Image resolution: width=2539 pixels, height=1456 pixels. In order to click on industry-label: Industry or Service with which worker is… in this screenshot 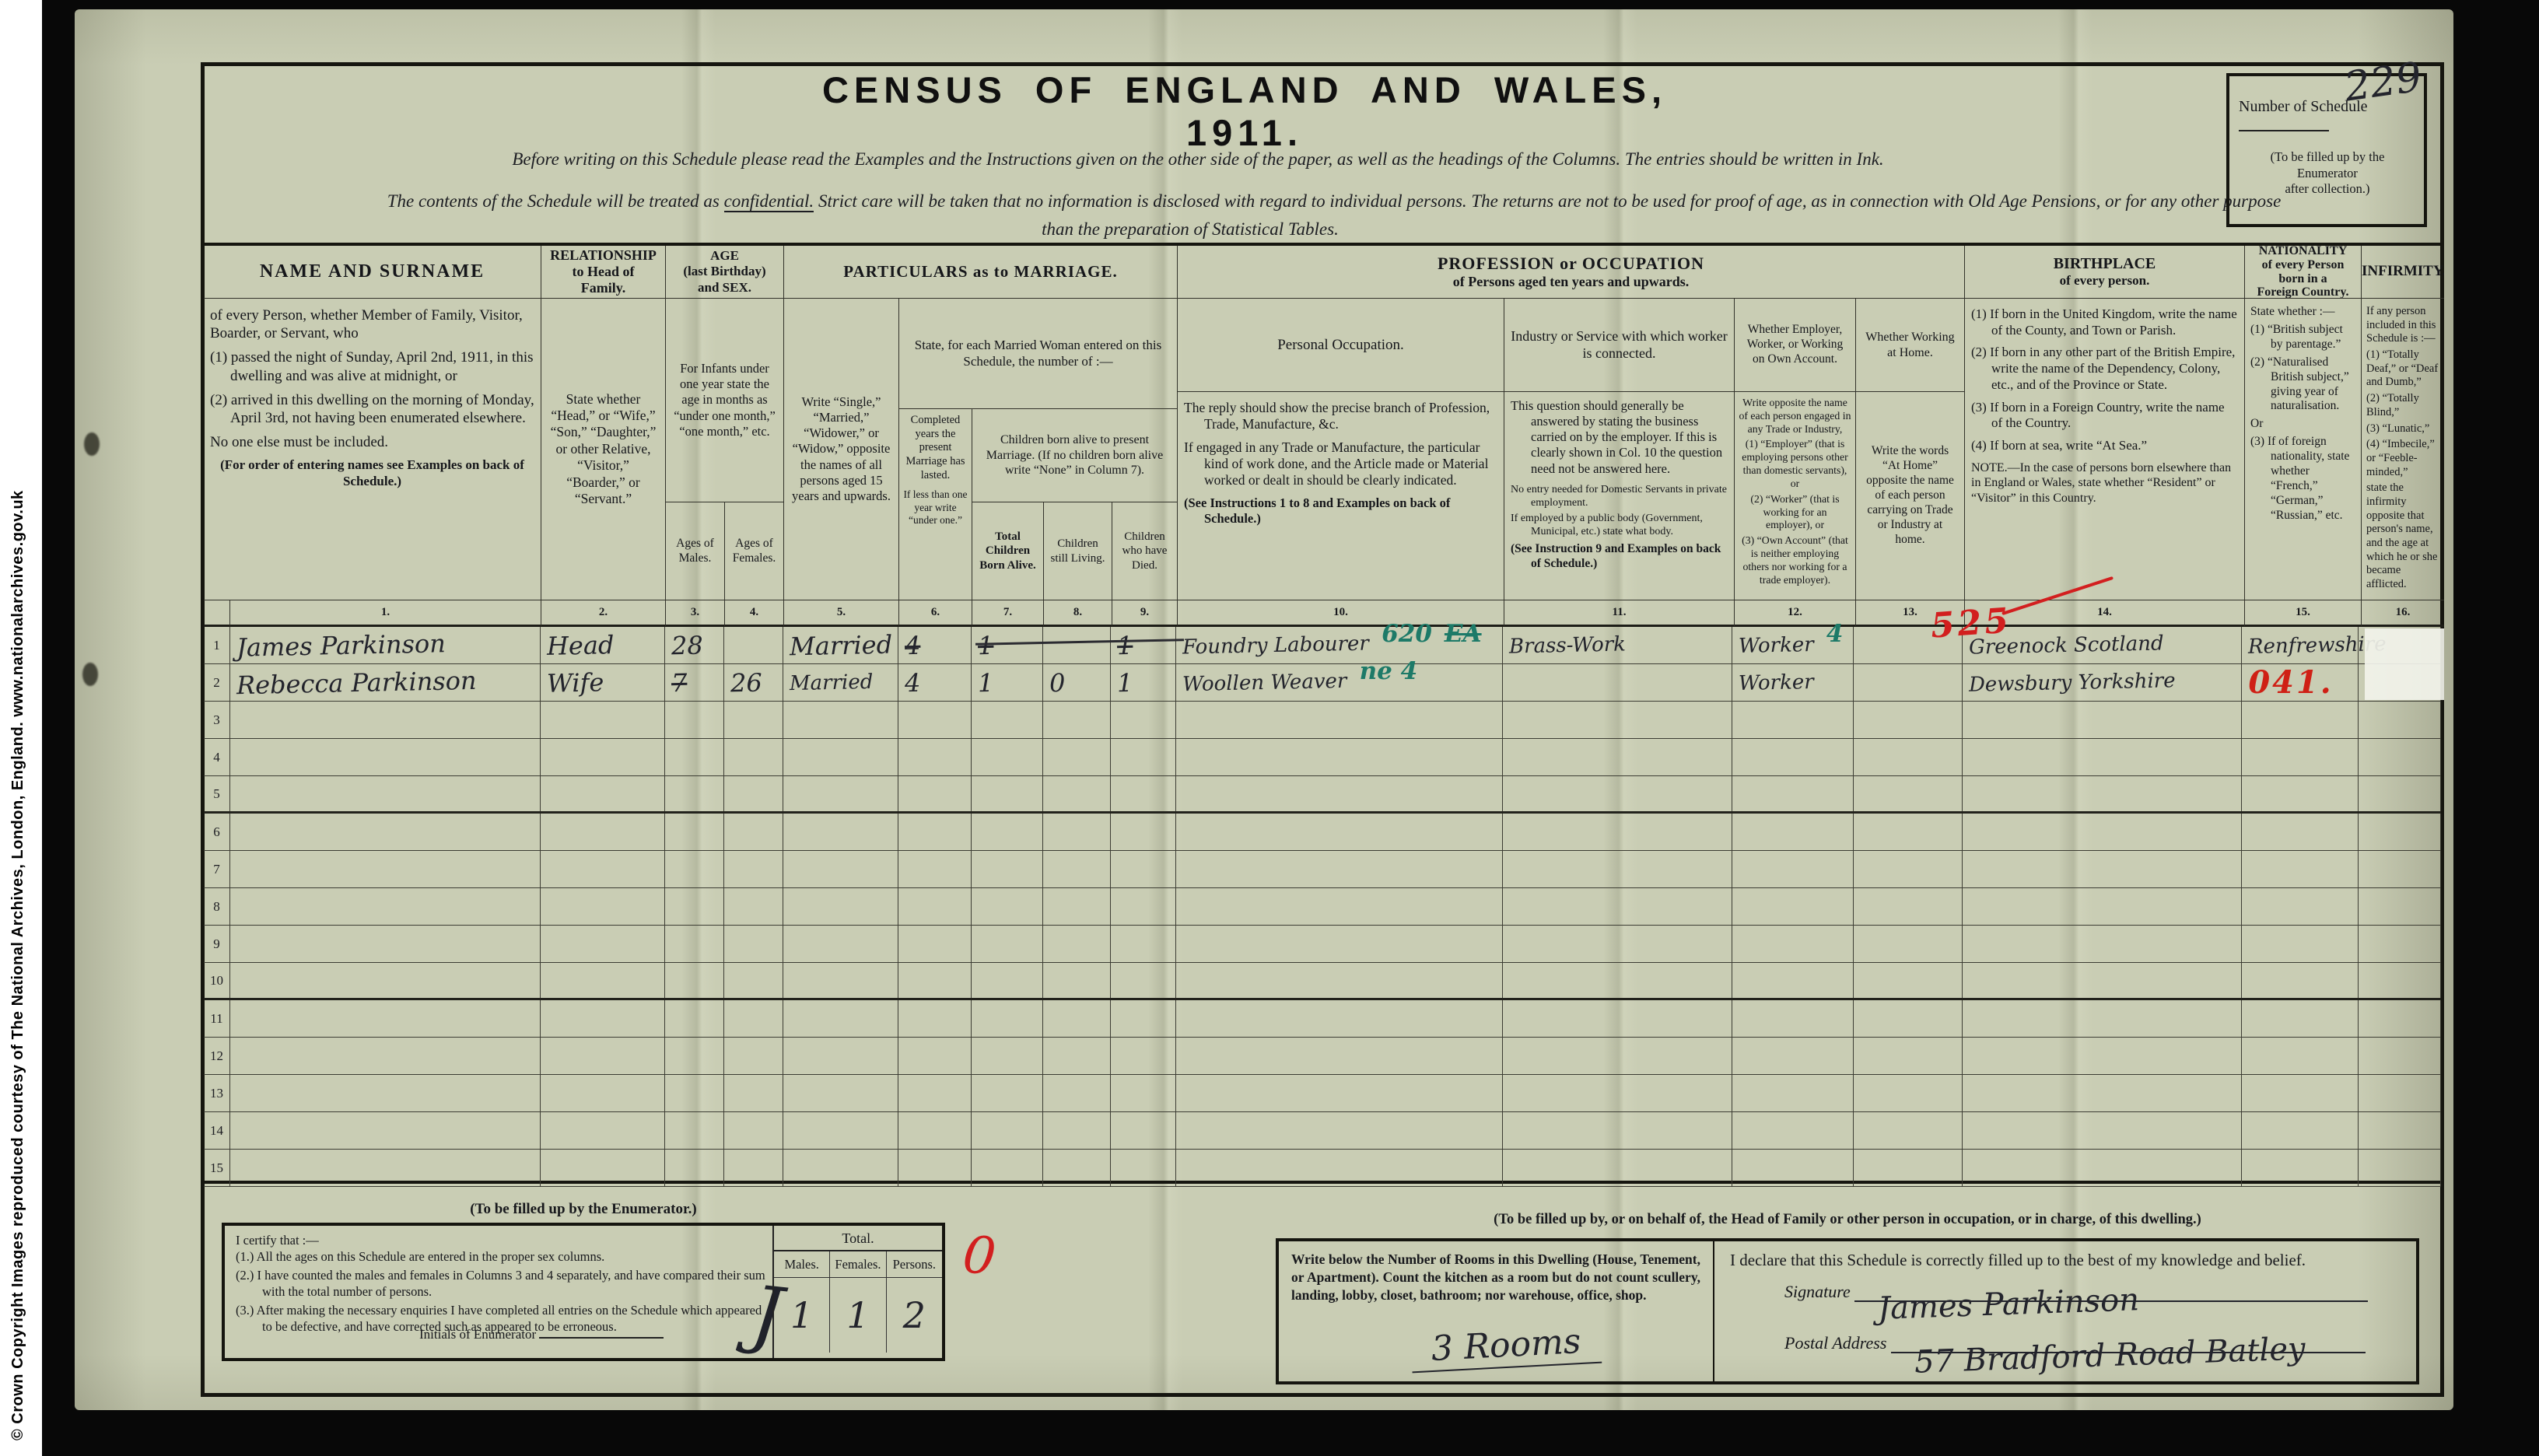, I will do `click(1619, 345)`.